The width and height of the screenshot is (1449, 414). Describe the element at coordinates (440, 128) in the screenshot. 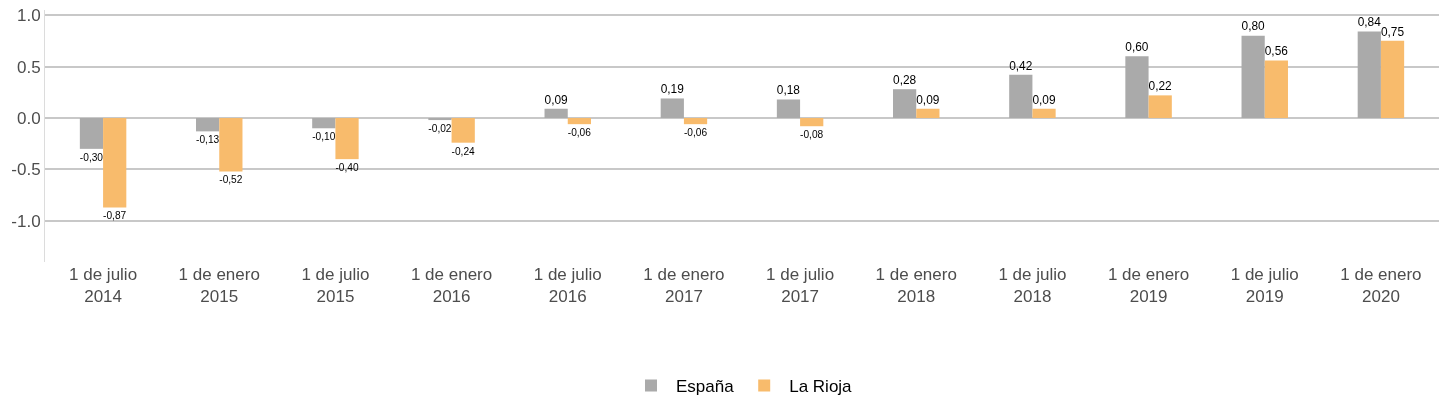

I see `data-label: -0,02` at that location.